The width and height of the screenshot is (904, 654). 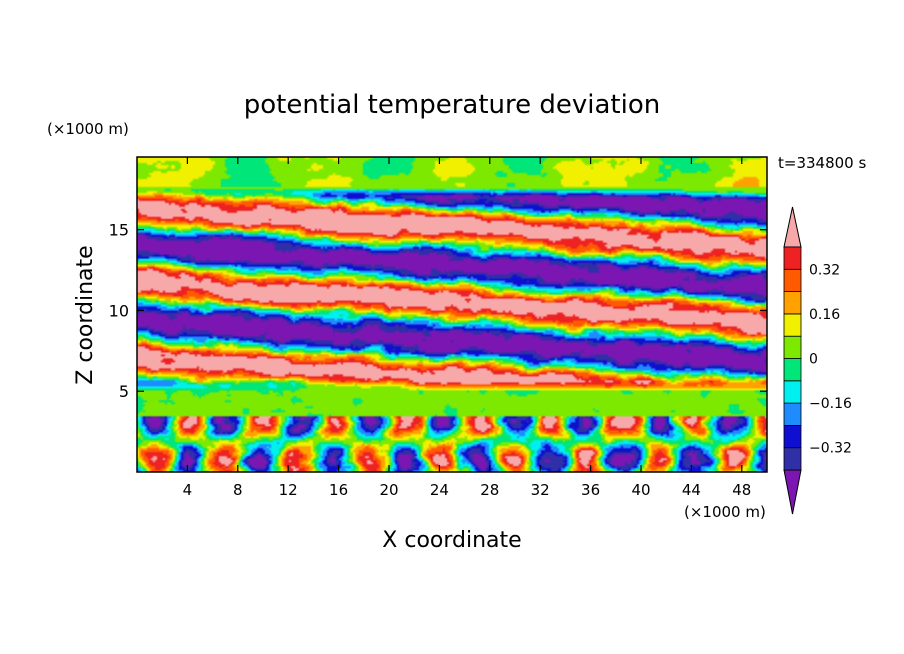 What do you see at coordinates (813, 360) in the screenshot?
I see `colorbar-label: 0` at bounding box center [813, 360].